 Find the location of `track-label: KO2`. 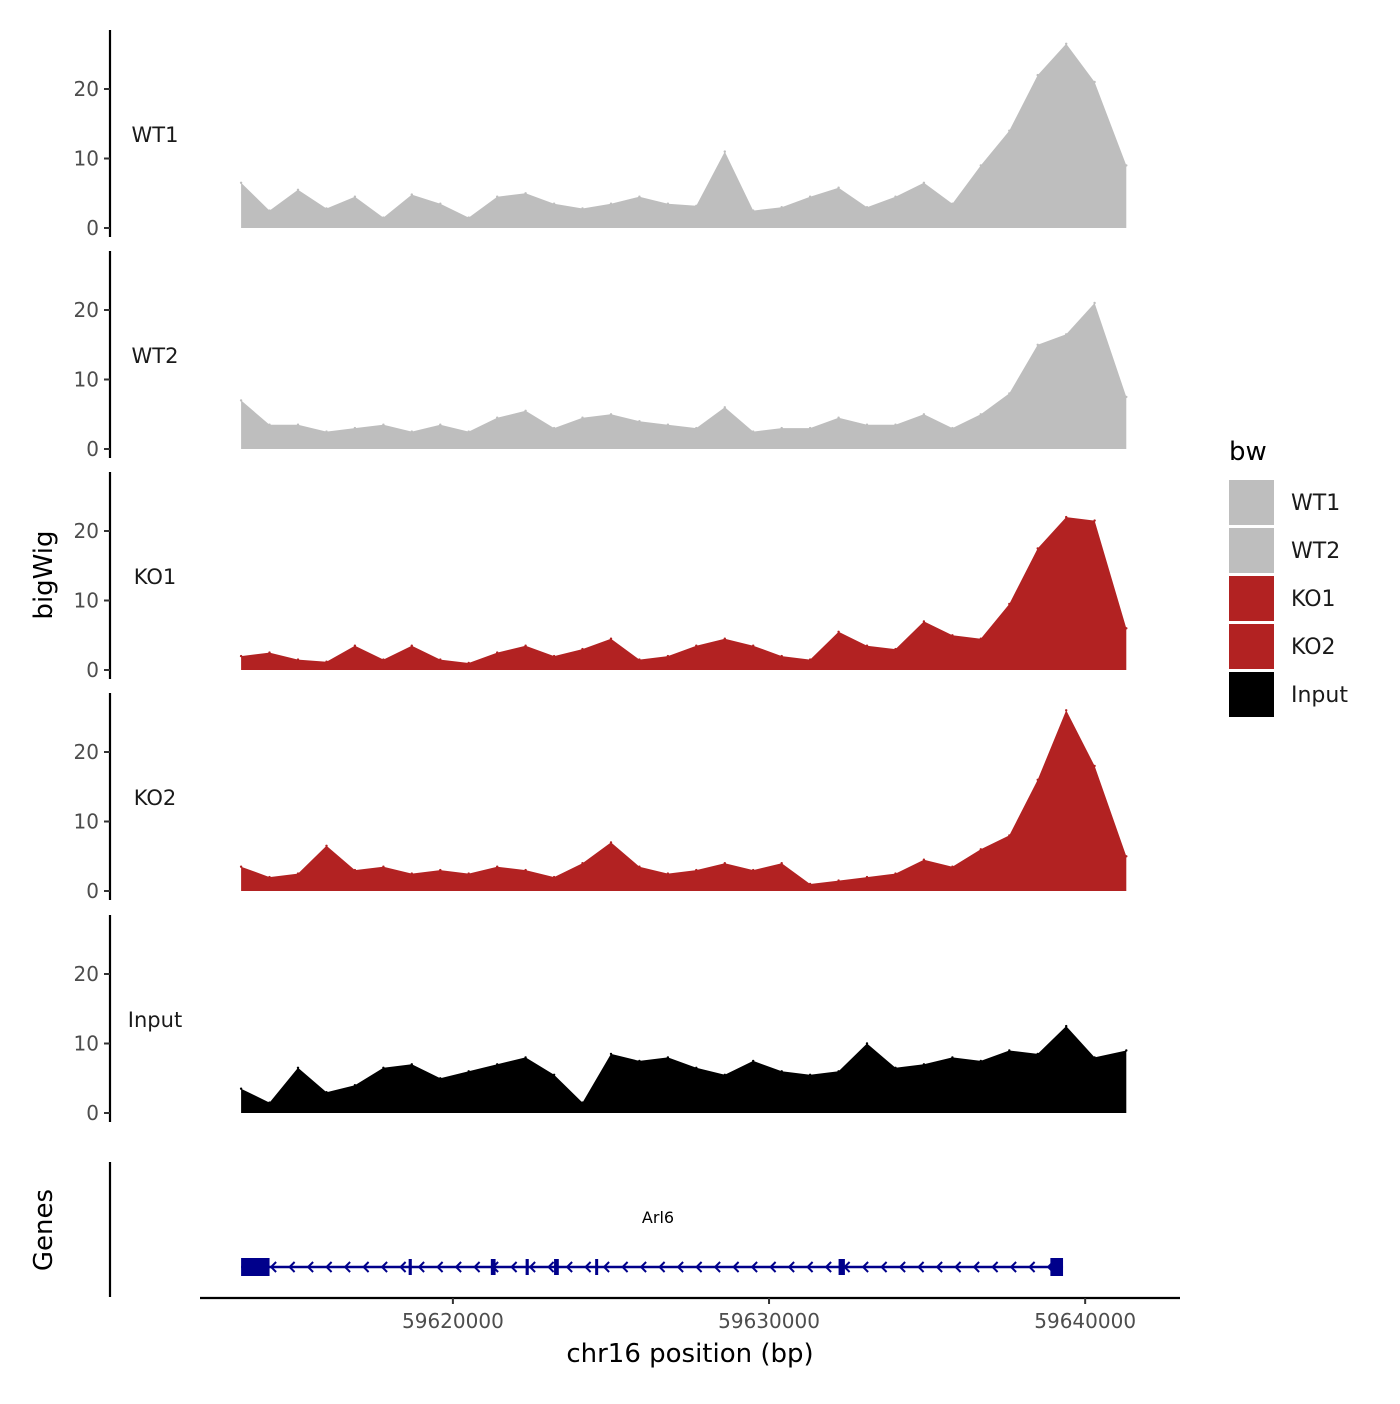

track-label: KO2 is located at coordinates (155, 798).